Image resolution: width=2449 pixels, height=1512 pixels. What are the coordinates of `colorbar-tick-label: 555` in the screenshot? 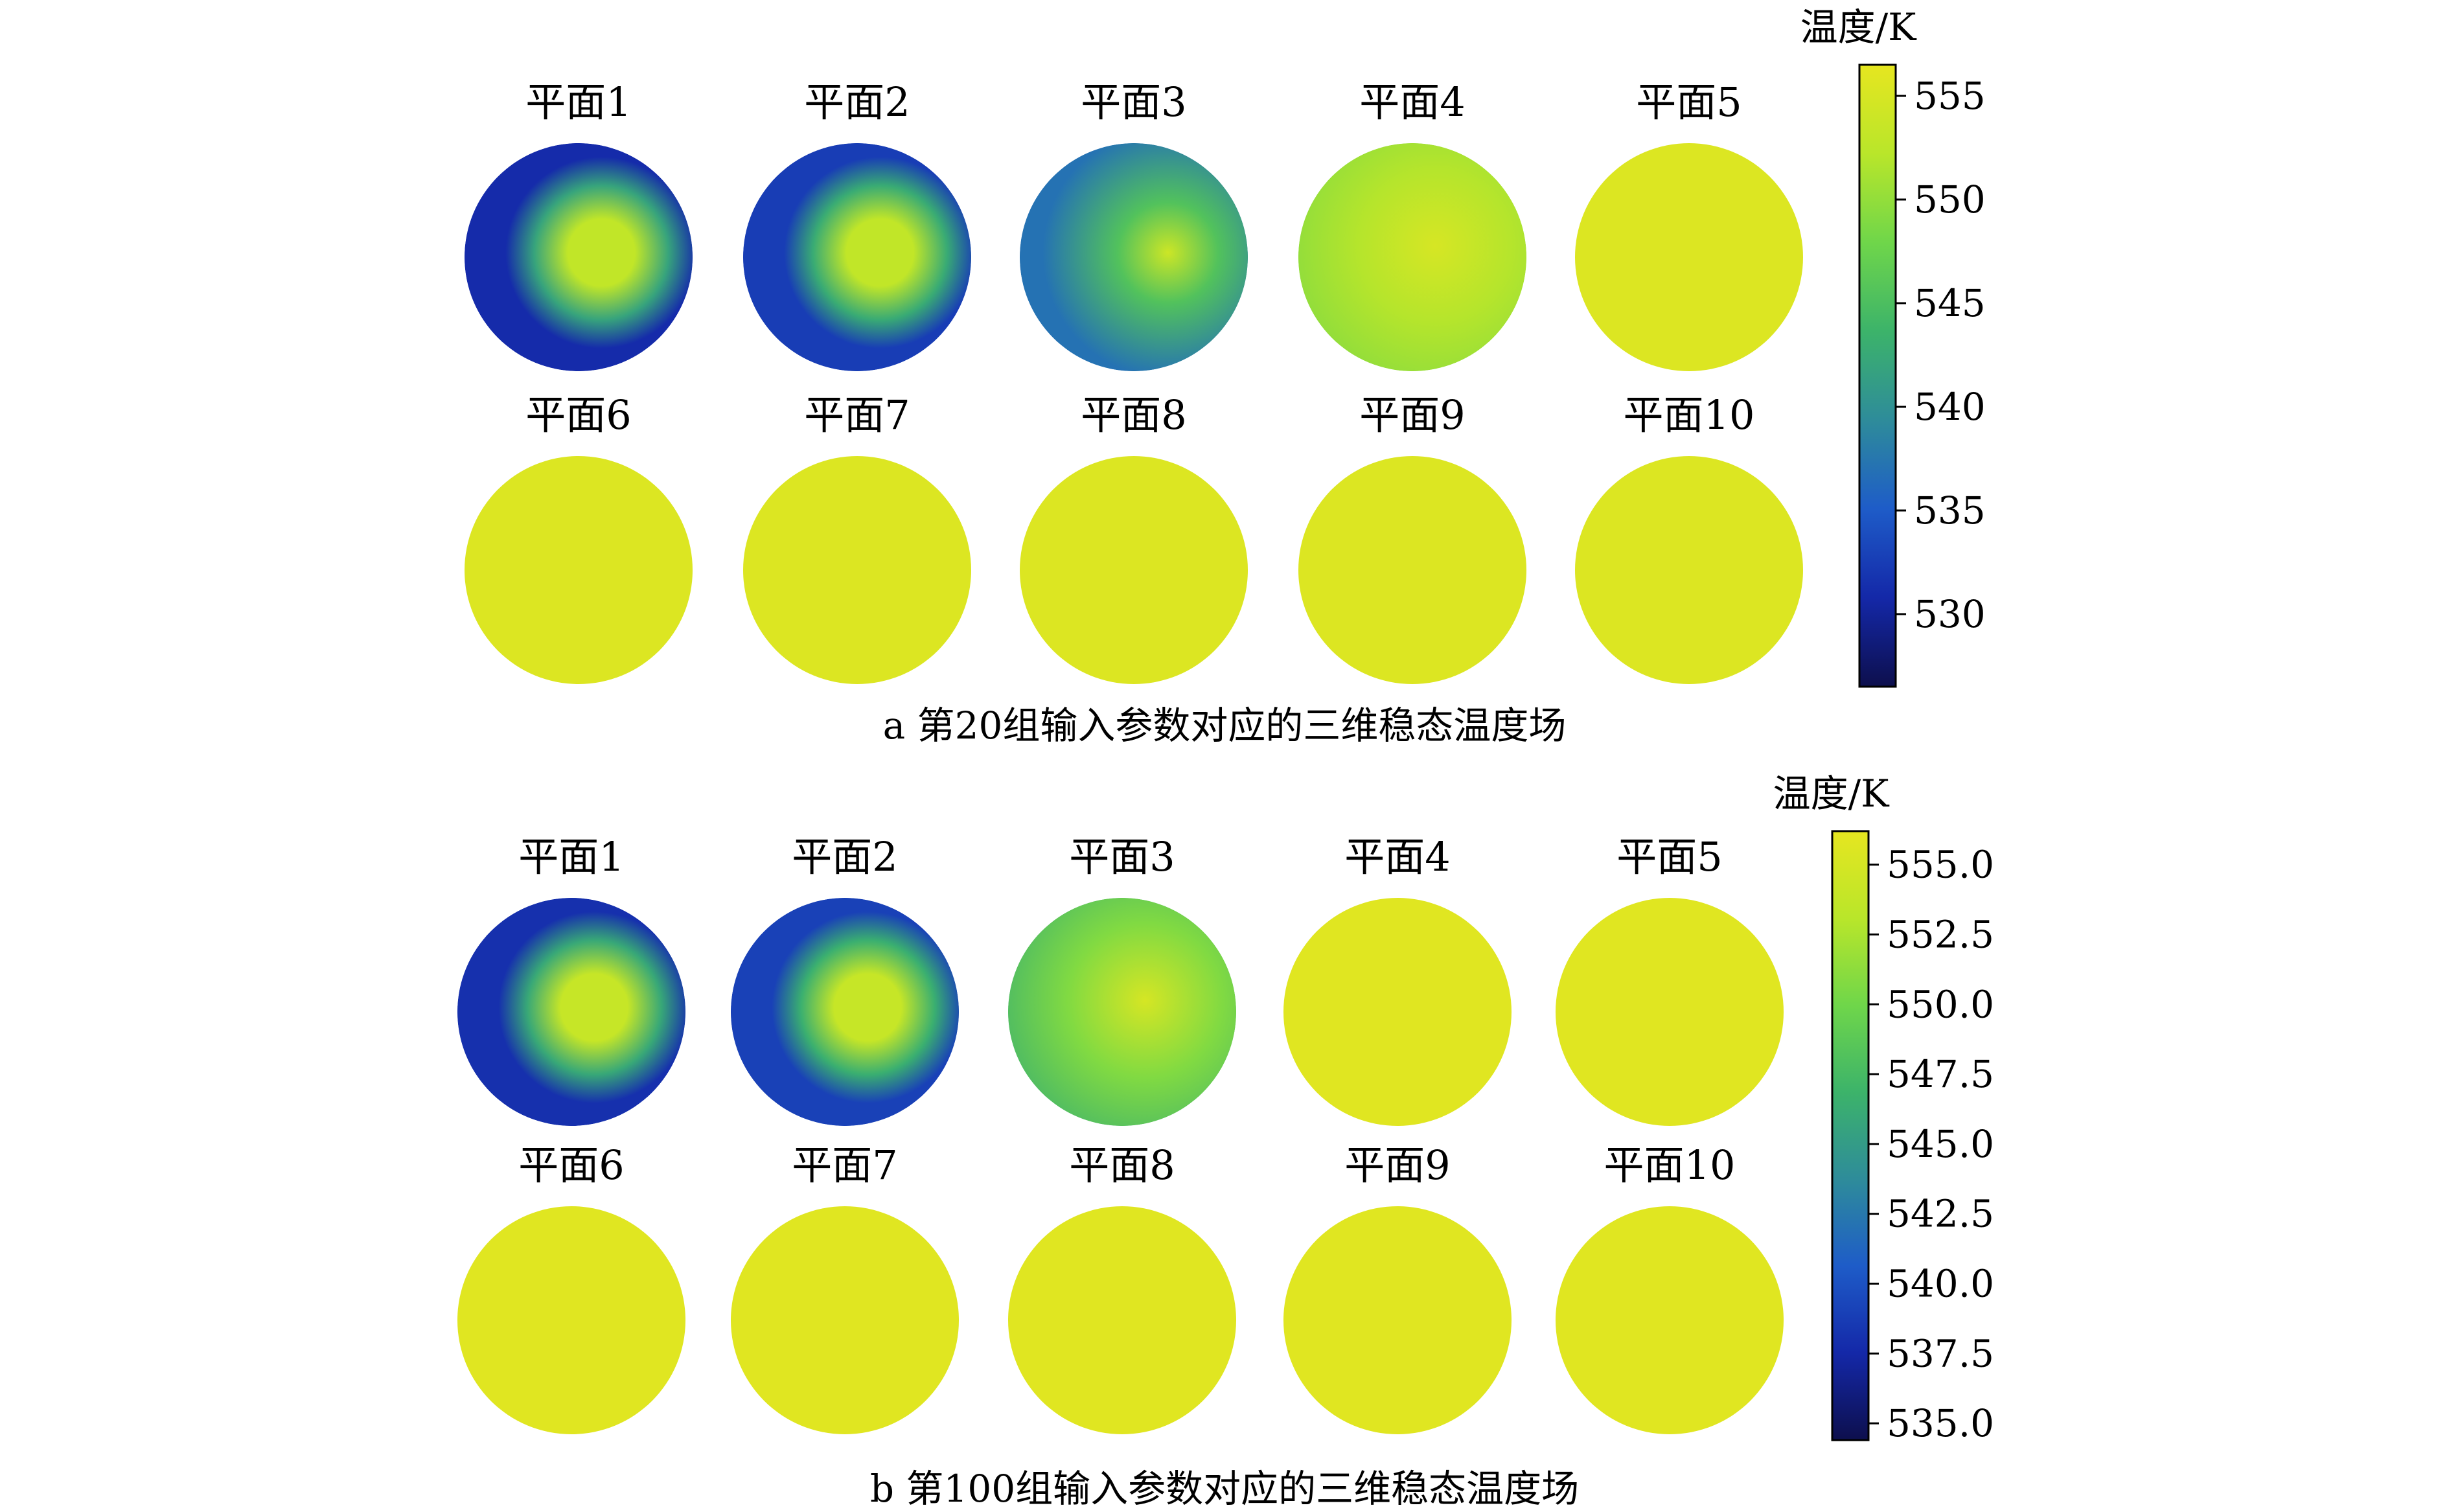 It's located at (1950, 96).